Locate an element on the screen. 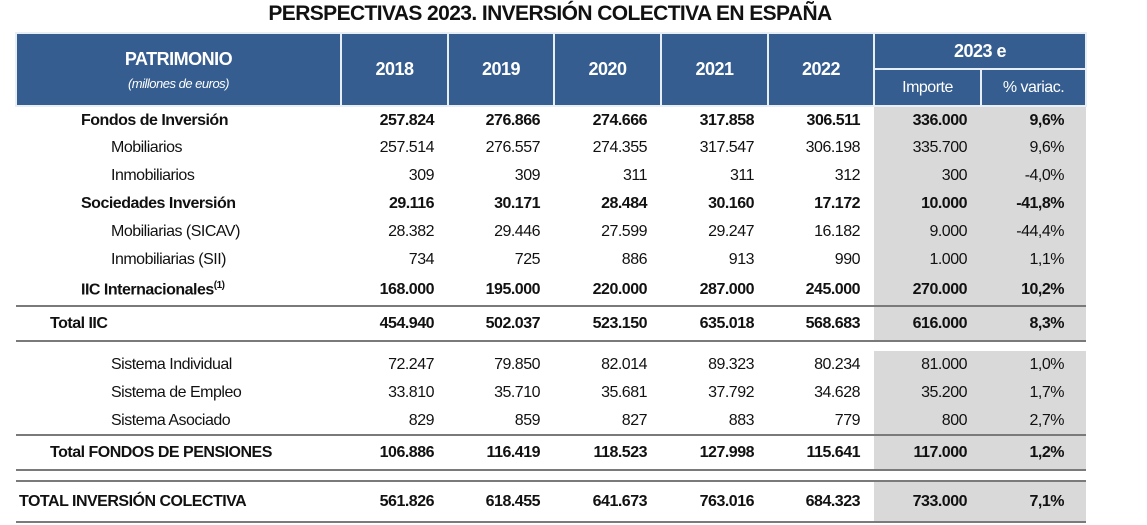  value-2018: 561.826 is located at coordinates (394, 501).